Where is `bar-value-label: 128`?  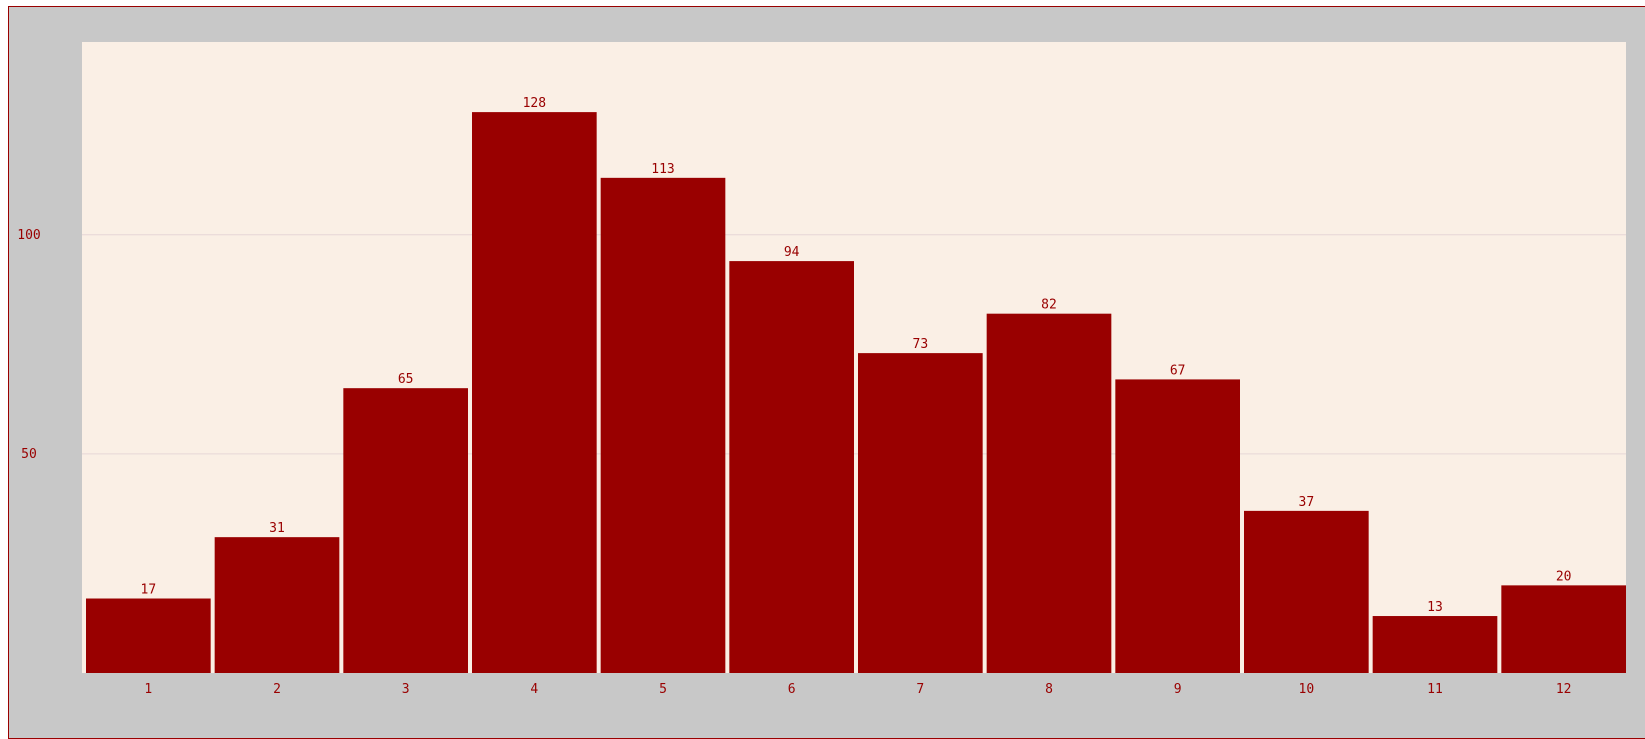
bar-value-label: 128 is located at coordinates (534, 103).